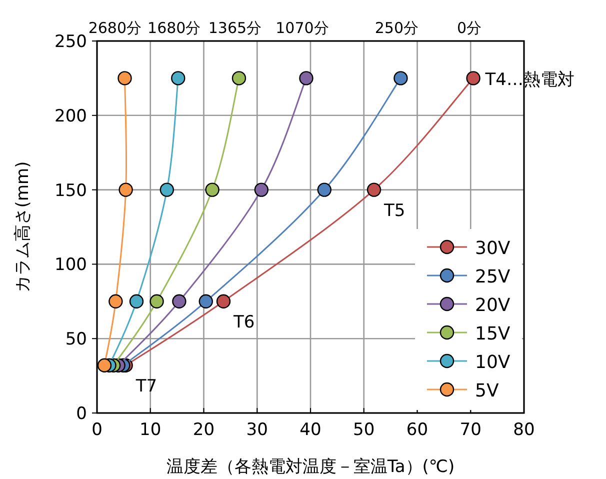  I want to click on y-tick-label: 100, so click(70, 265).